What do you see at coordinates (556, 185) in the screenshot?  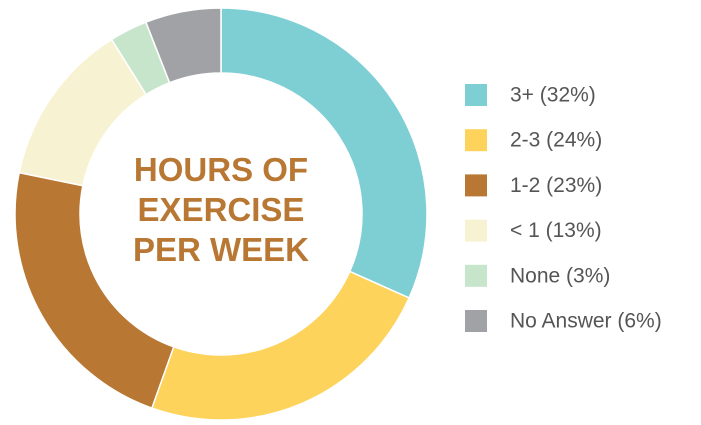 I see `legend-label: 1-2 (23%)` at bounding box center [556, 185].